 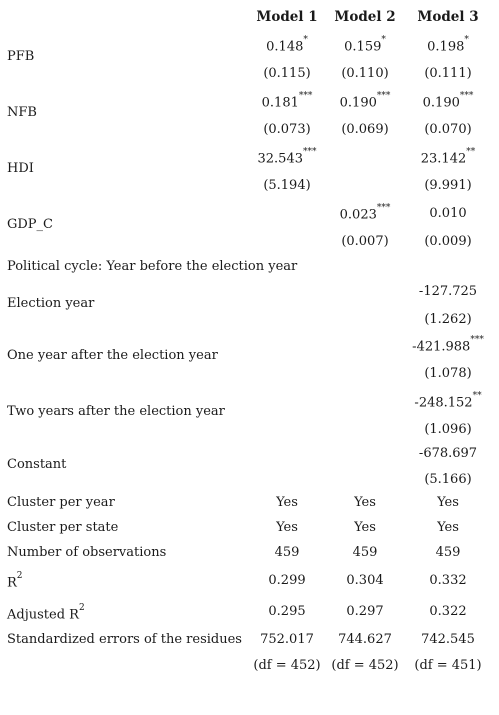 What do you see at coordinates (287, 45) in the screenshot?
I see `coef-cell: 0.148*` at bounding box center [287, 45].